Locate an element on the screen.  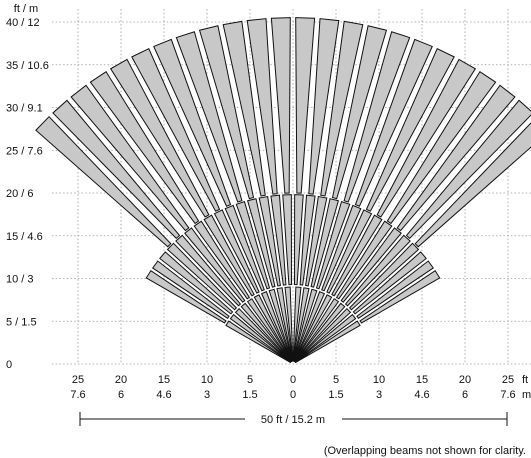
x-tick-label-m: 3 is located at coordinates (207, 395).